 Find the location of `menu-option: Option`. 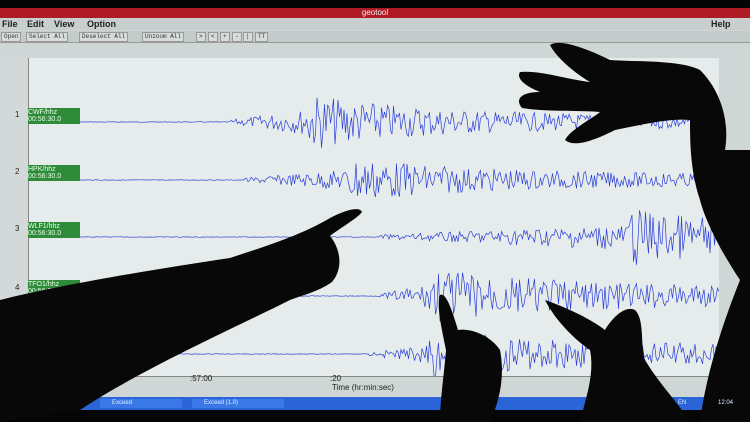

menu-option: Option is located at coordinates (101, 24).